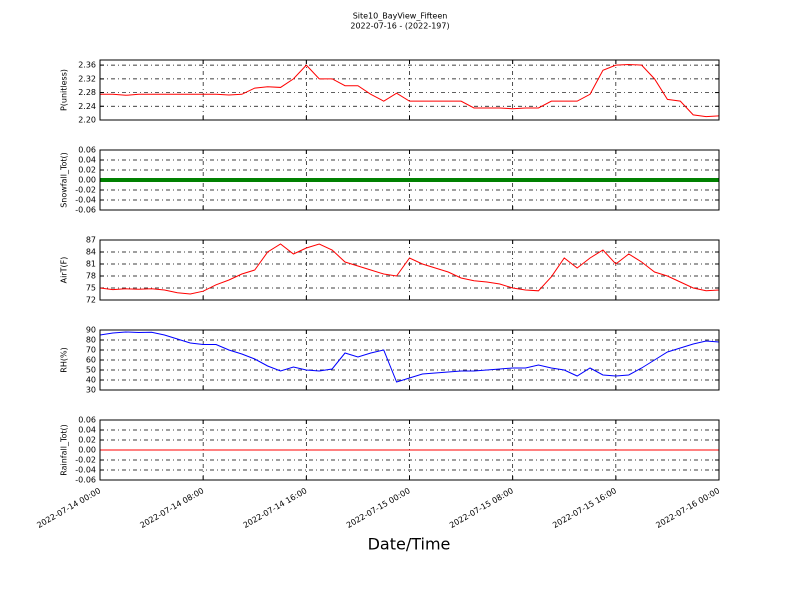  I want to click on y-axis-label: Snowfall_Tot(), so click(64, 180).